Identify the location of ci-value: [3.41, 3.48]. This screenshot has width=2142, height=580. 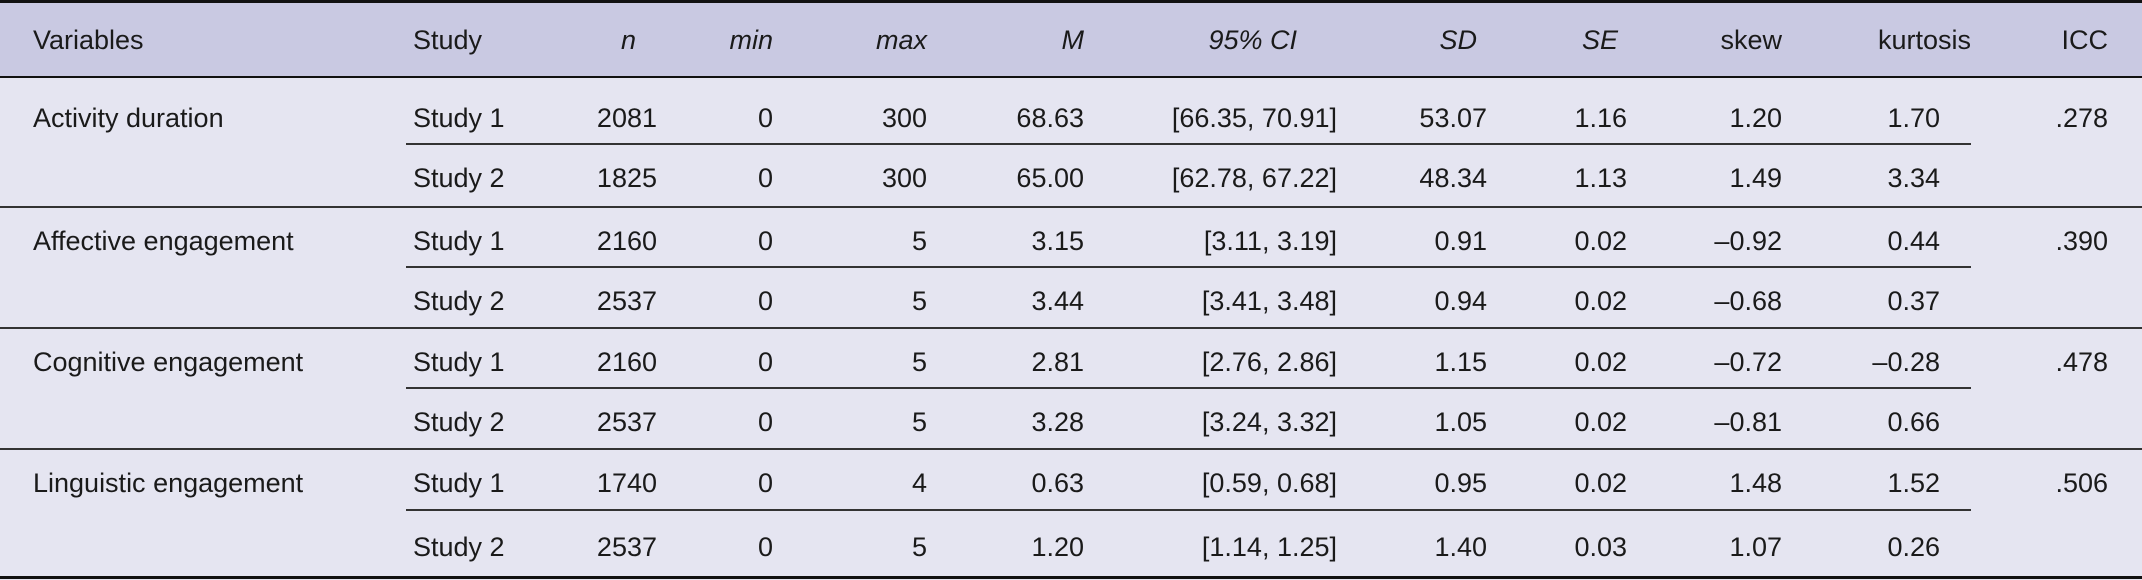
(1269, 301).